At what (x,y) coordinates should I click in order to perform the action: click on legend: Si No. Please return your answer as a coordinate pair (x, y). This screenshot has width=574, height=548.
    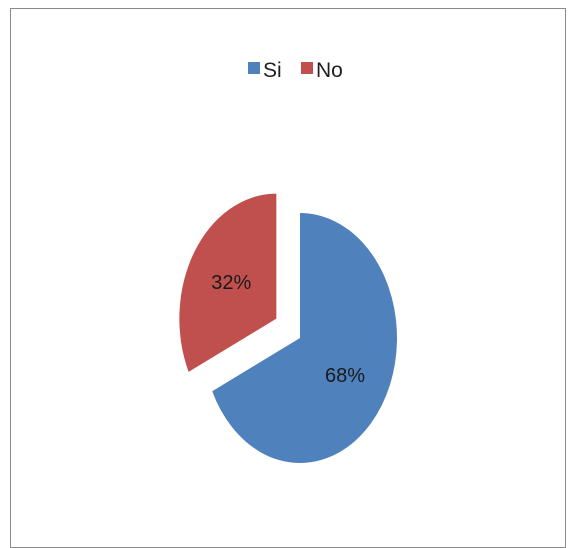
    Looking at the image, I should click on (295, 70).